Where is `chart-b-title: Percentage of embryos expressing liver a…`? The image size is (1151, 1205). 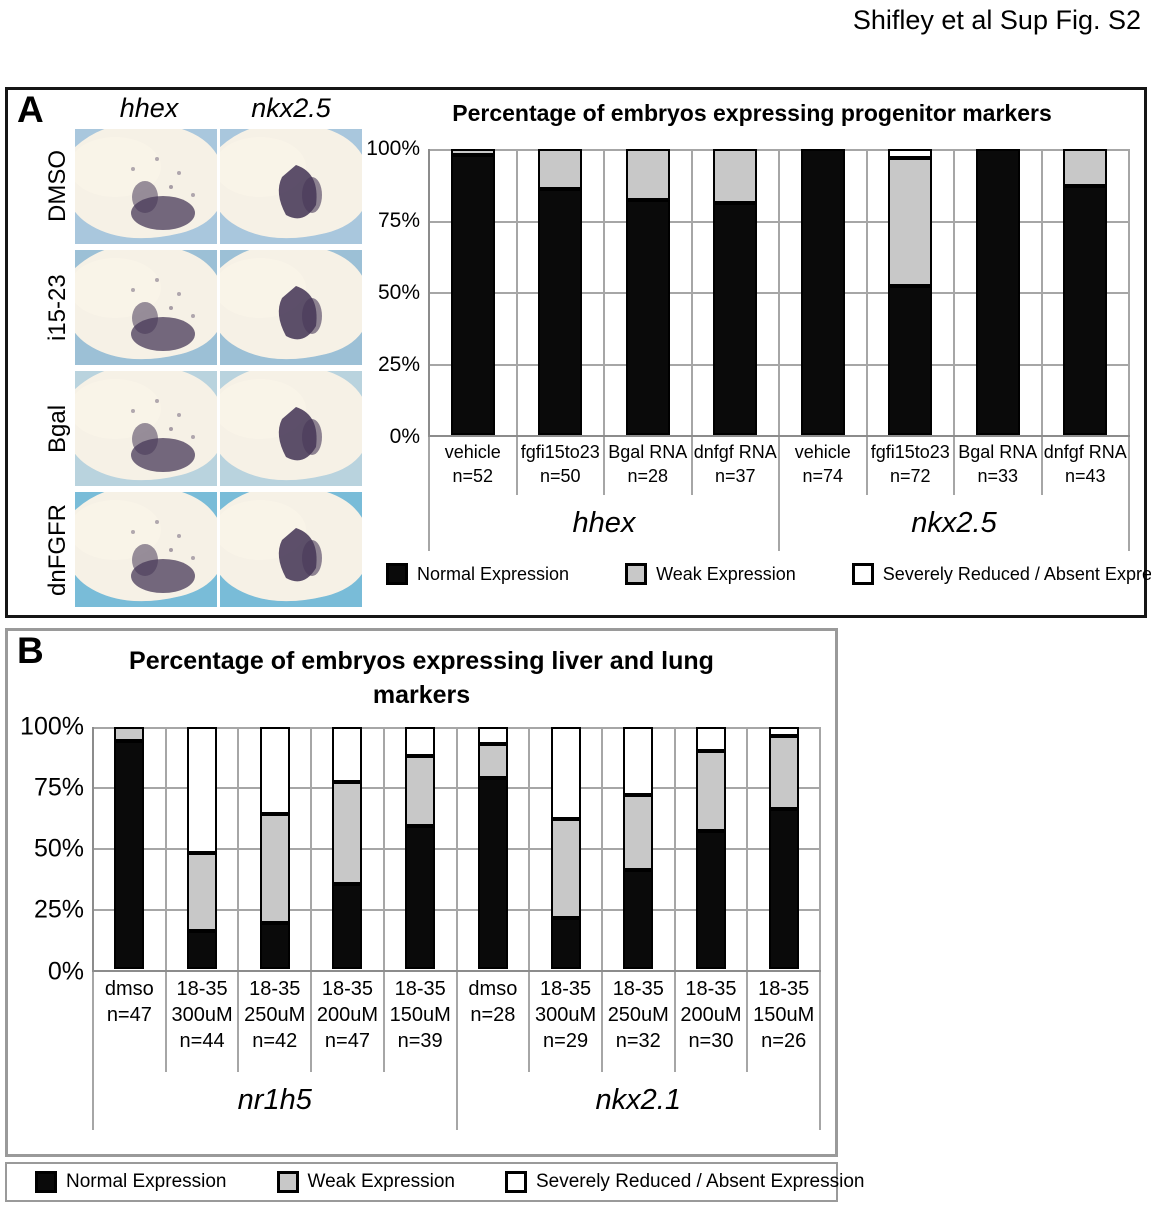 chart-b-title: Percentage of embryos expressing liver a… is located at coordinates (421, 678).